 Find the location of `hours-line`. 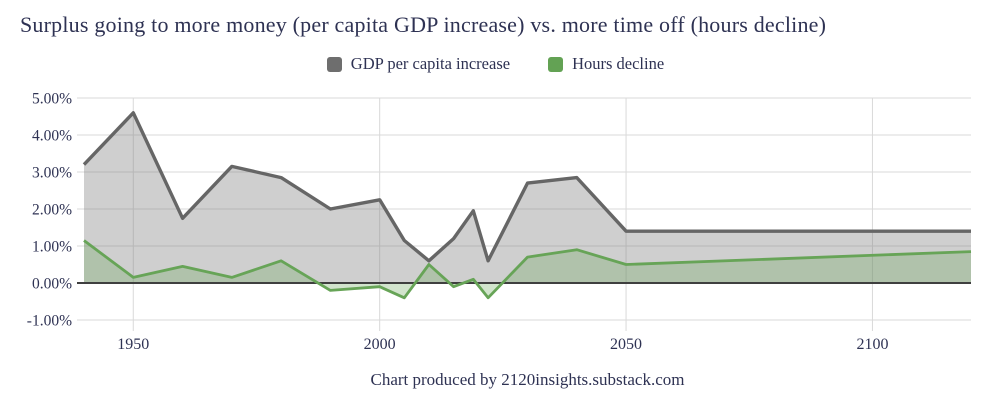

hours-line is located at coordinates (527, 269).